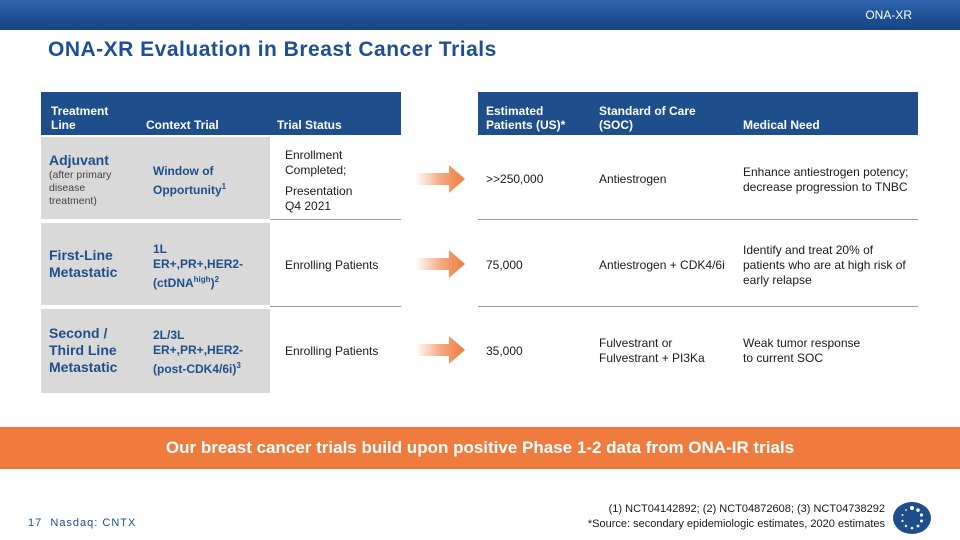 This screenshot has width=960, height=540. What do you see at coordinates (332, 265) in the screenshot?
I see `row2-trial-status: Enrolling Patients` at bounding box center [332, 265].